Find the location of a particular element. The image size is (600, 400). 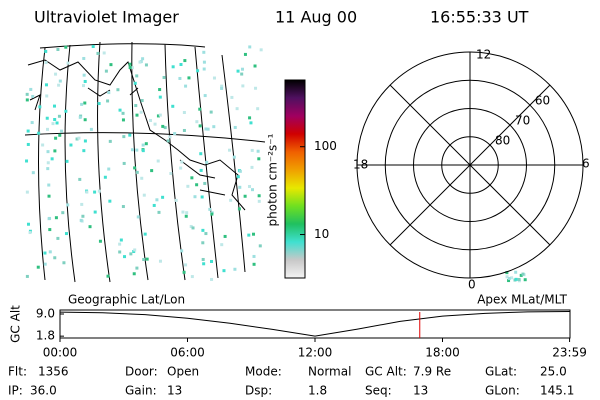

stat-label: Mode: is located at coordinates (263, 372).